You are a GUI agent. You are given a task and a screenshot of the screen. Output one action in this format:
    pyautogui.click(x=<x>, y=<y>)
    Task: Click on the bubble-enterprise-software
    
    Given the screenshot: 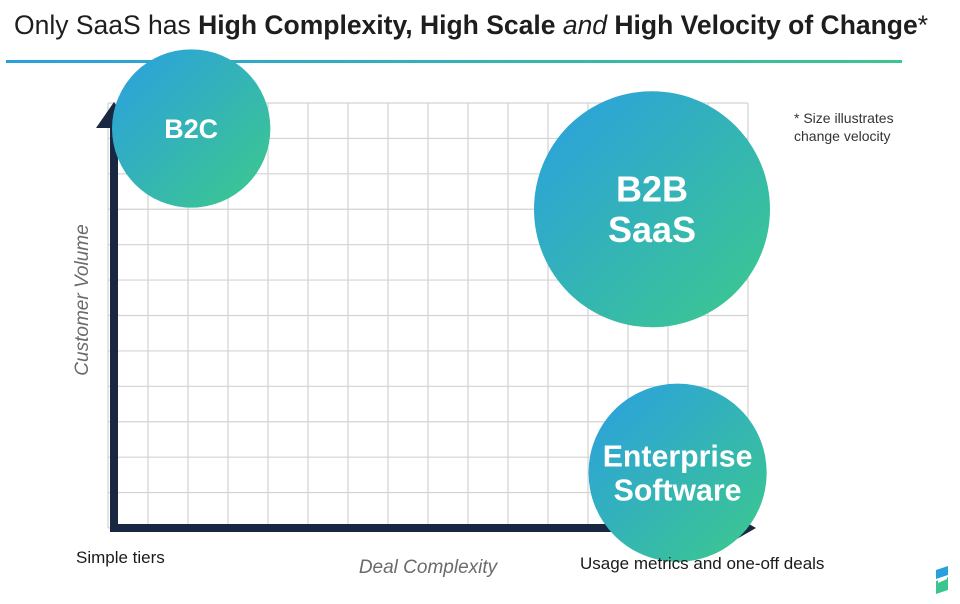 What is the action you would take?
    pyautogui.click(x=677, y=472)
    